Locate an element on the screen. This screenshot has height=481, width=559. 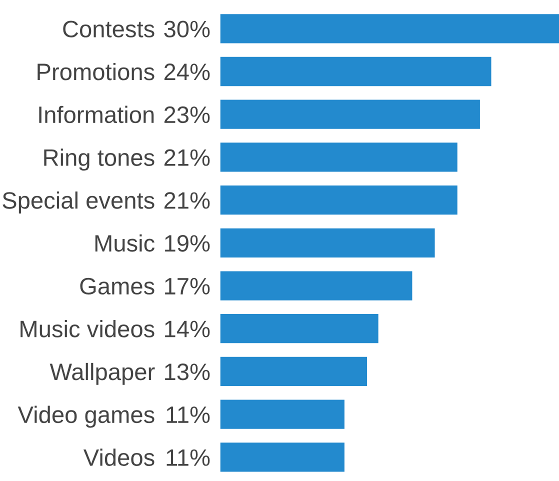
y-tick-label: Information is located at coordinates (96, 115).